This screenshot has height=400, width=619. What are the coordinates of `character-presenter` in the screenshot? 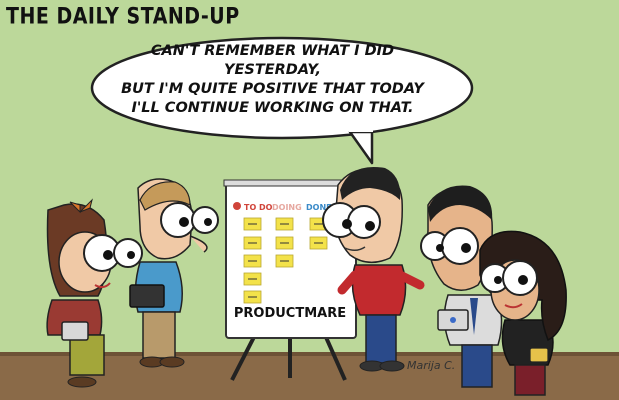 It's located at (373, 269).